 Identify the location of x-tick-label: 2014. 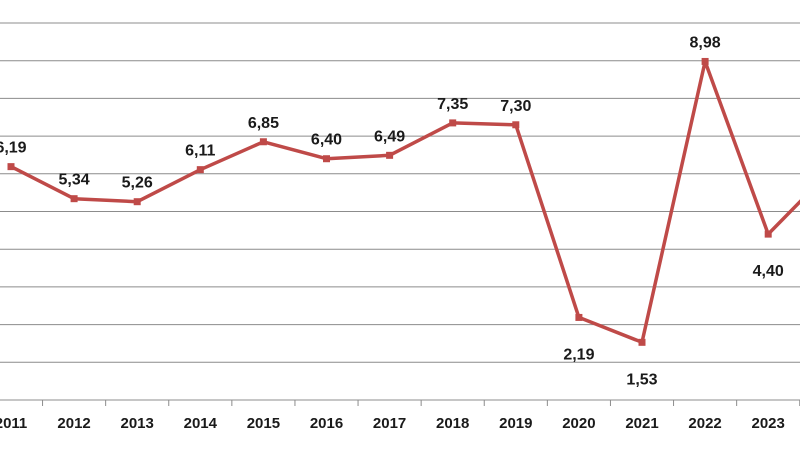
(201, 423).